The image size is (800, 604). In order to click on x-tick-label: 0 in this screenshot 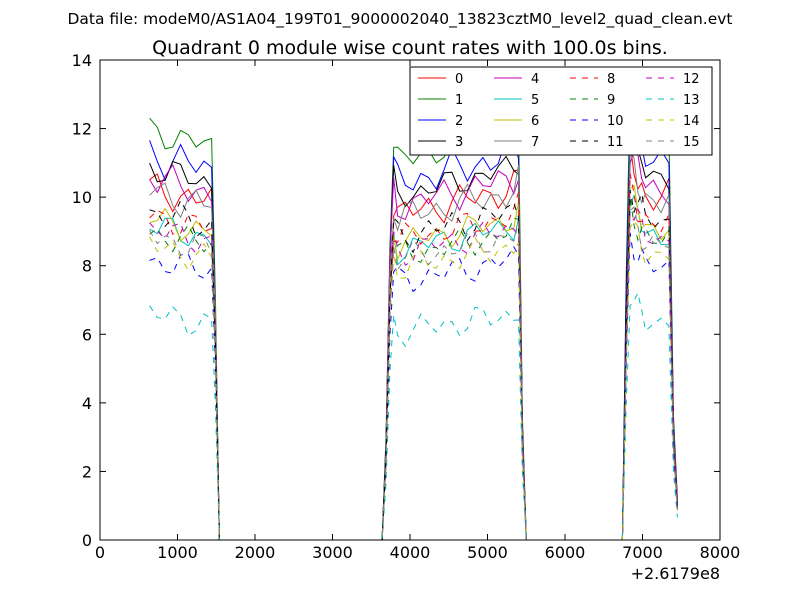, I will do `click(100, 552)`.